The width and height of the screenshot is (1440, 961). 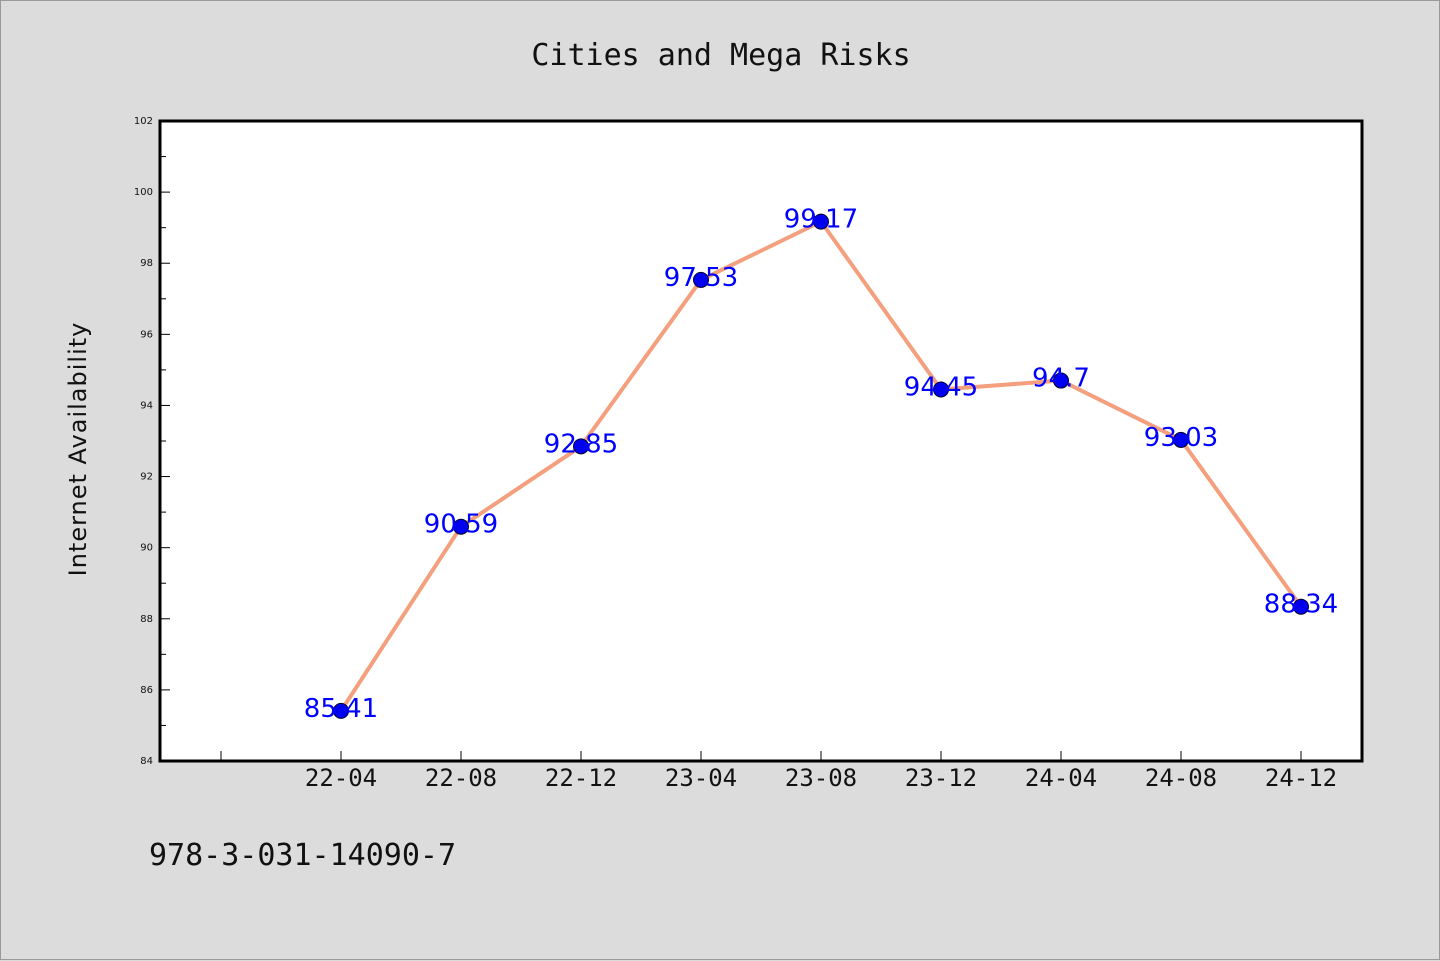 What do you see at coordinates (143, 121) in the screenshot?
I see `y-tick-label: 102` at bounding box center [143, 121].